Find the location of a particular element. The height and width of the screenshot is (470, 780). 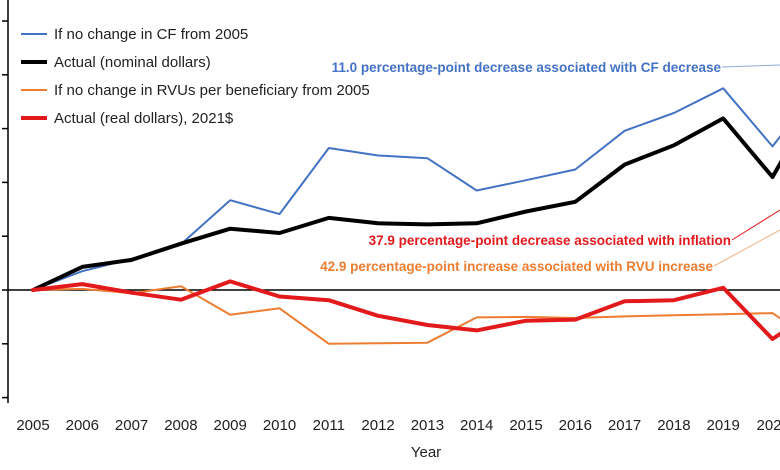

x-tick-label: 2010 is located at coordinates (279, 425).